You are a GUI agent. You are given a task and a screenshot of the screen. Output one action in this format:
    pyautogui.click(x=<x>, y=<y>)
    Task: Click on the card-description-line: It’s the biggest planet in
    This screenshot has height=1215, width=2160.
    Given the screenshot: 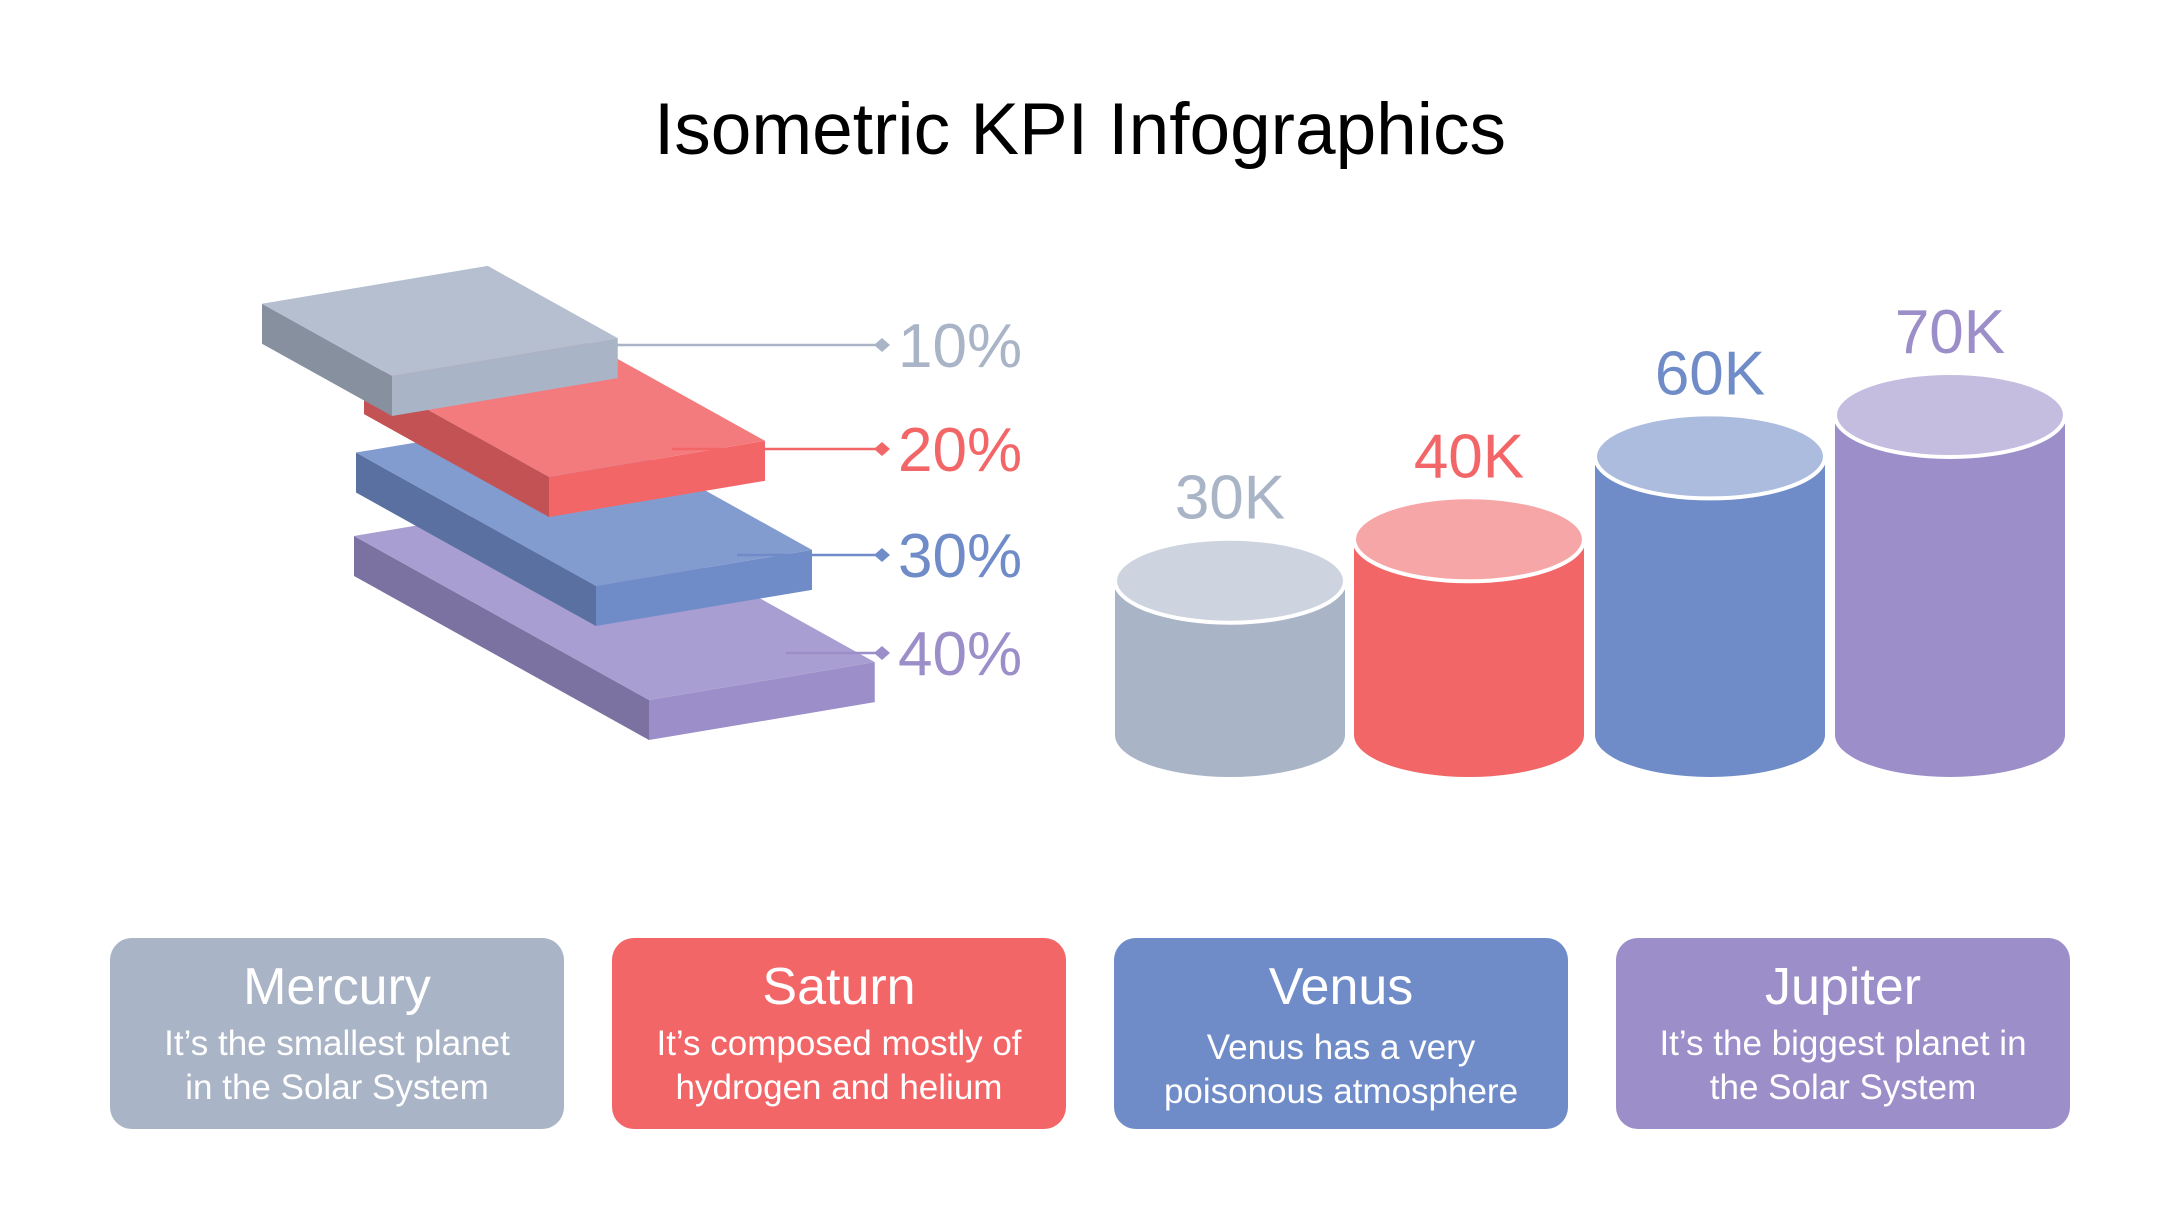 What is the action you would take?
    pyautogui.click(x=1843, y=1043)
    